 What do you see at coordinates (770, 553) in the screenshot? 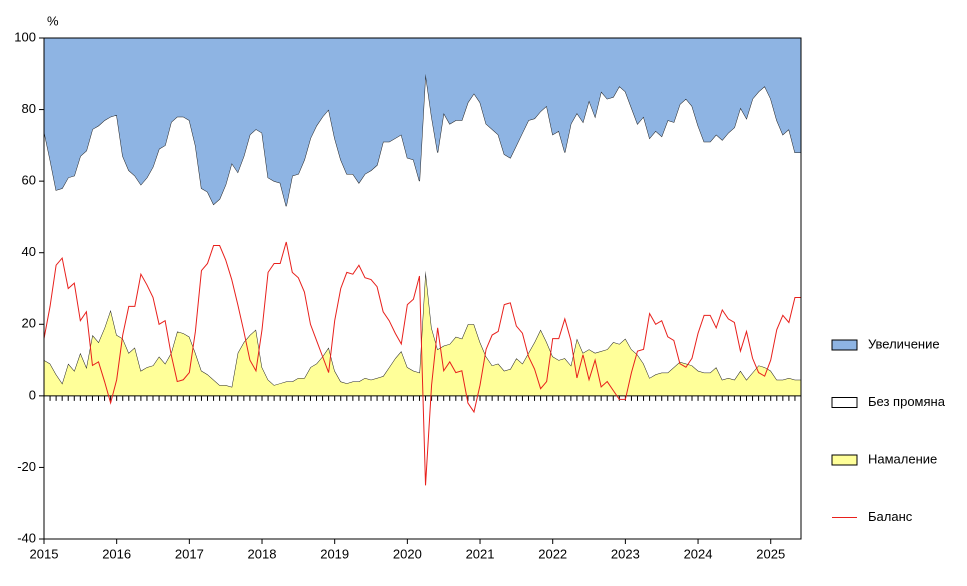
I see `x-tick-label: 2025` at bounding box center [770, 553].